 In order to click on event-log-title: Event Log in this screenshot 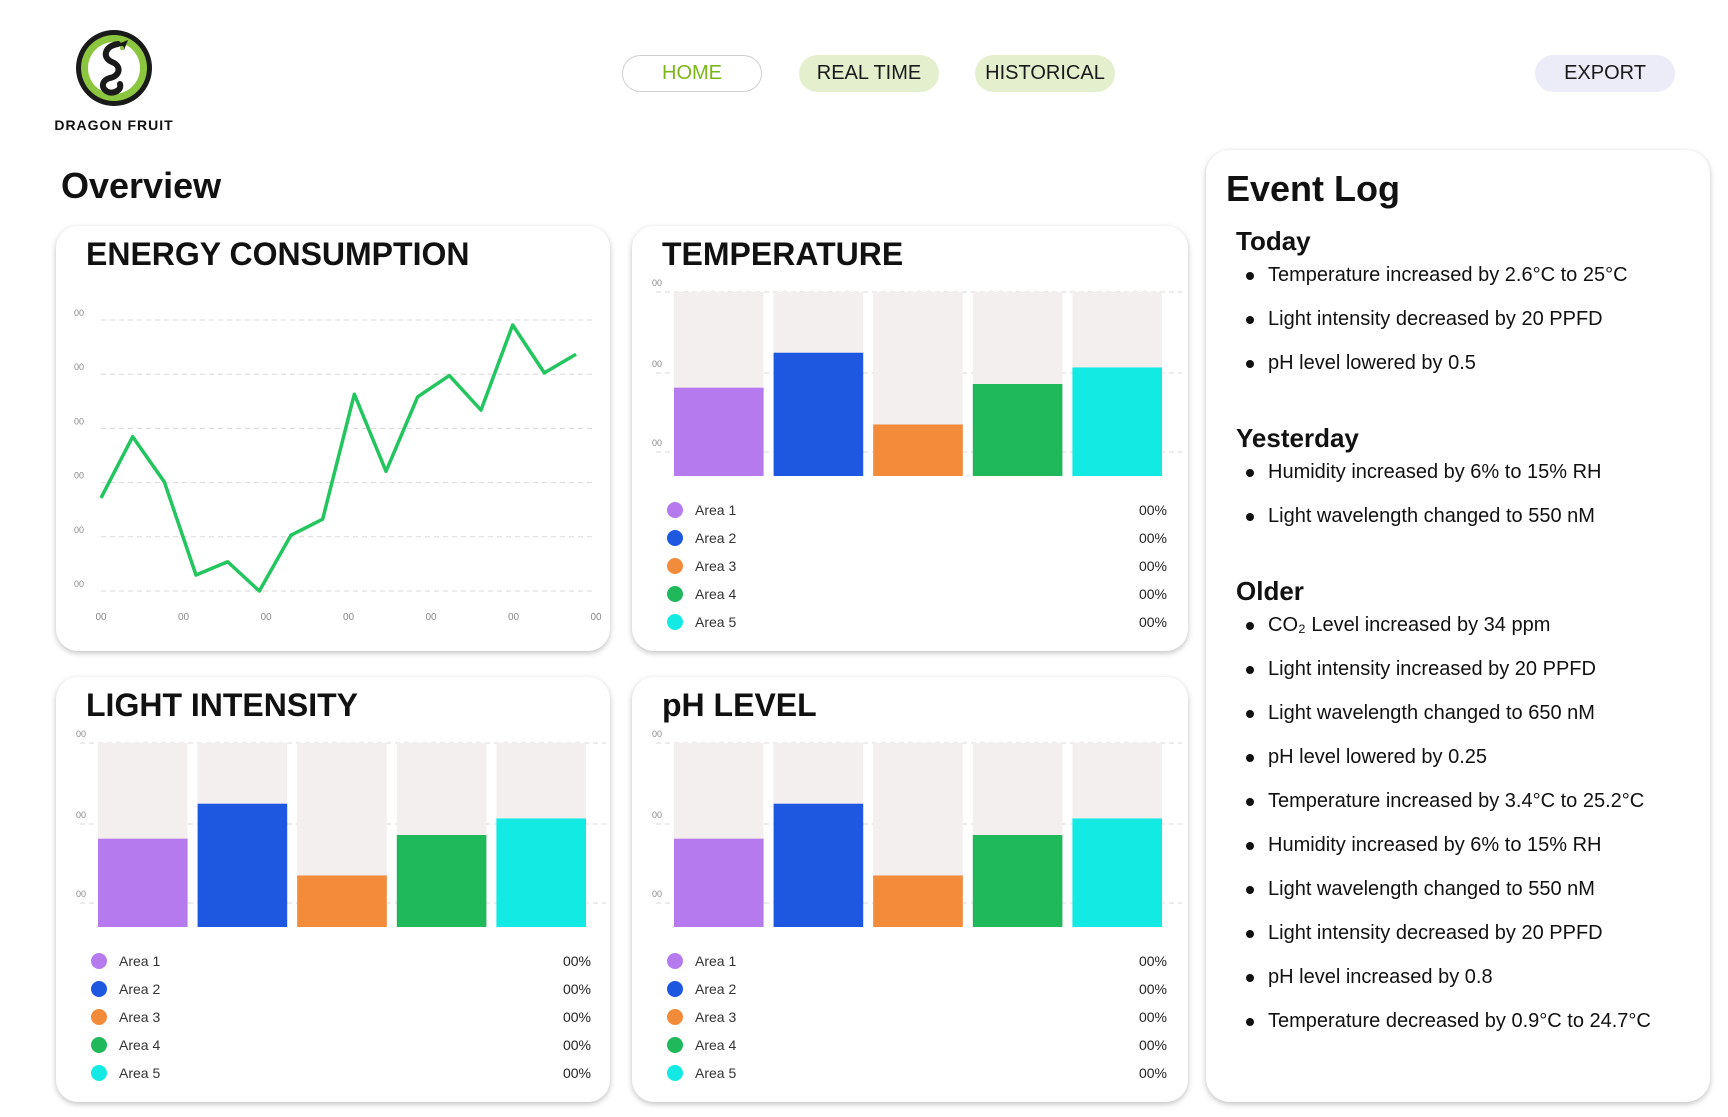, I will do `click(1313, 189)`.